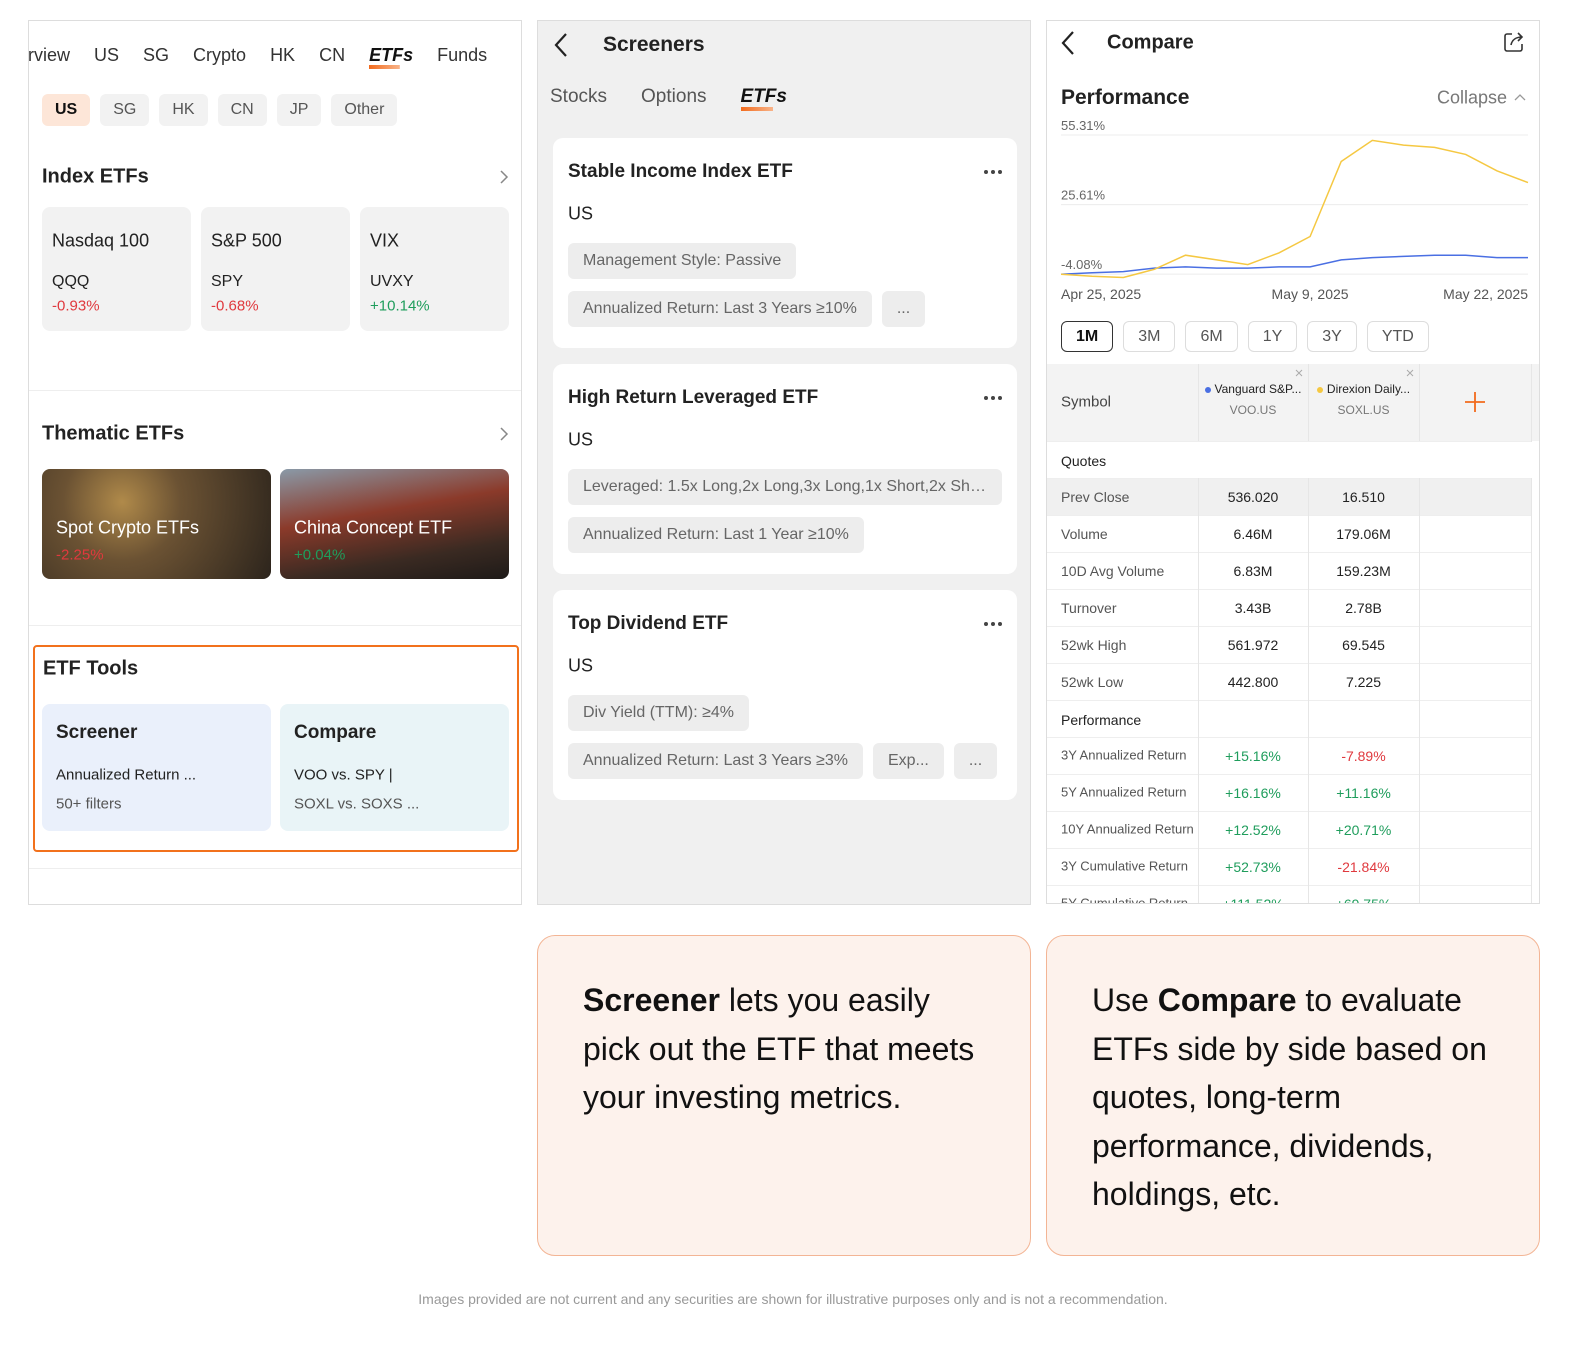 The image size is (1586, 1346). Describe the element at coordinates (391, 57) in the screenshot. I see `market-tab: ETFs` at that location.